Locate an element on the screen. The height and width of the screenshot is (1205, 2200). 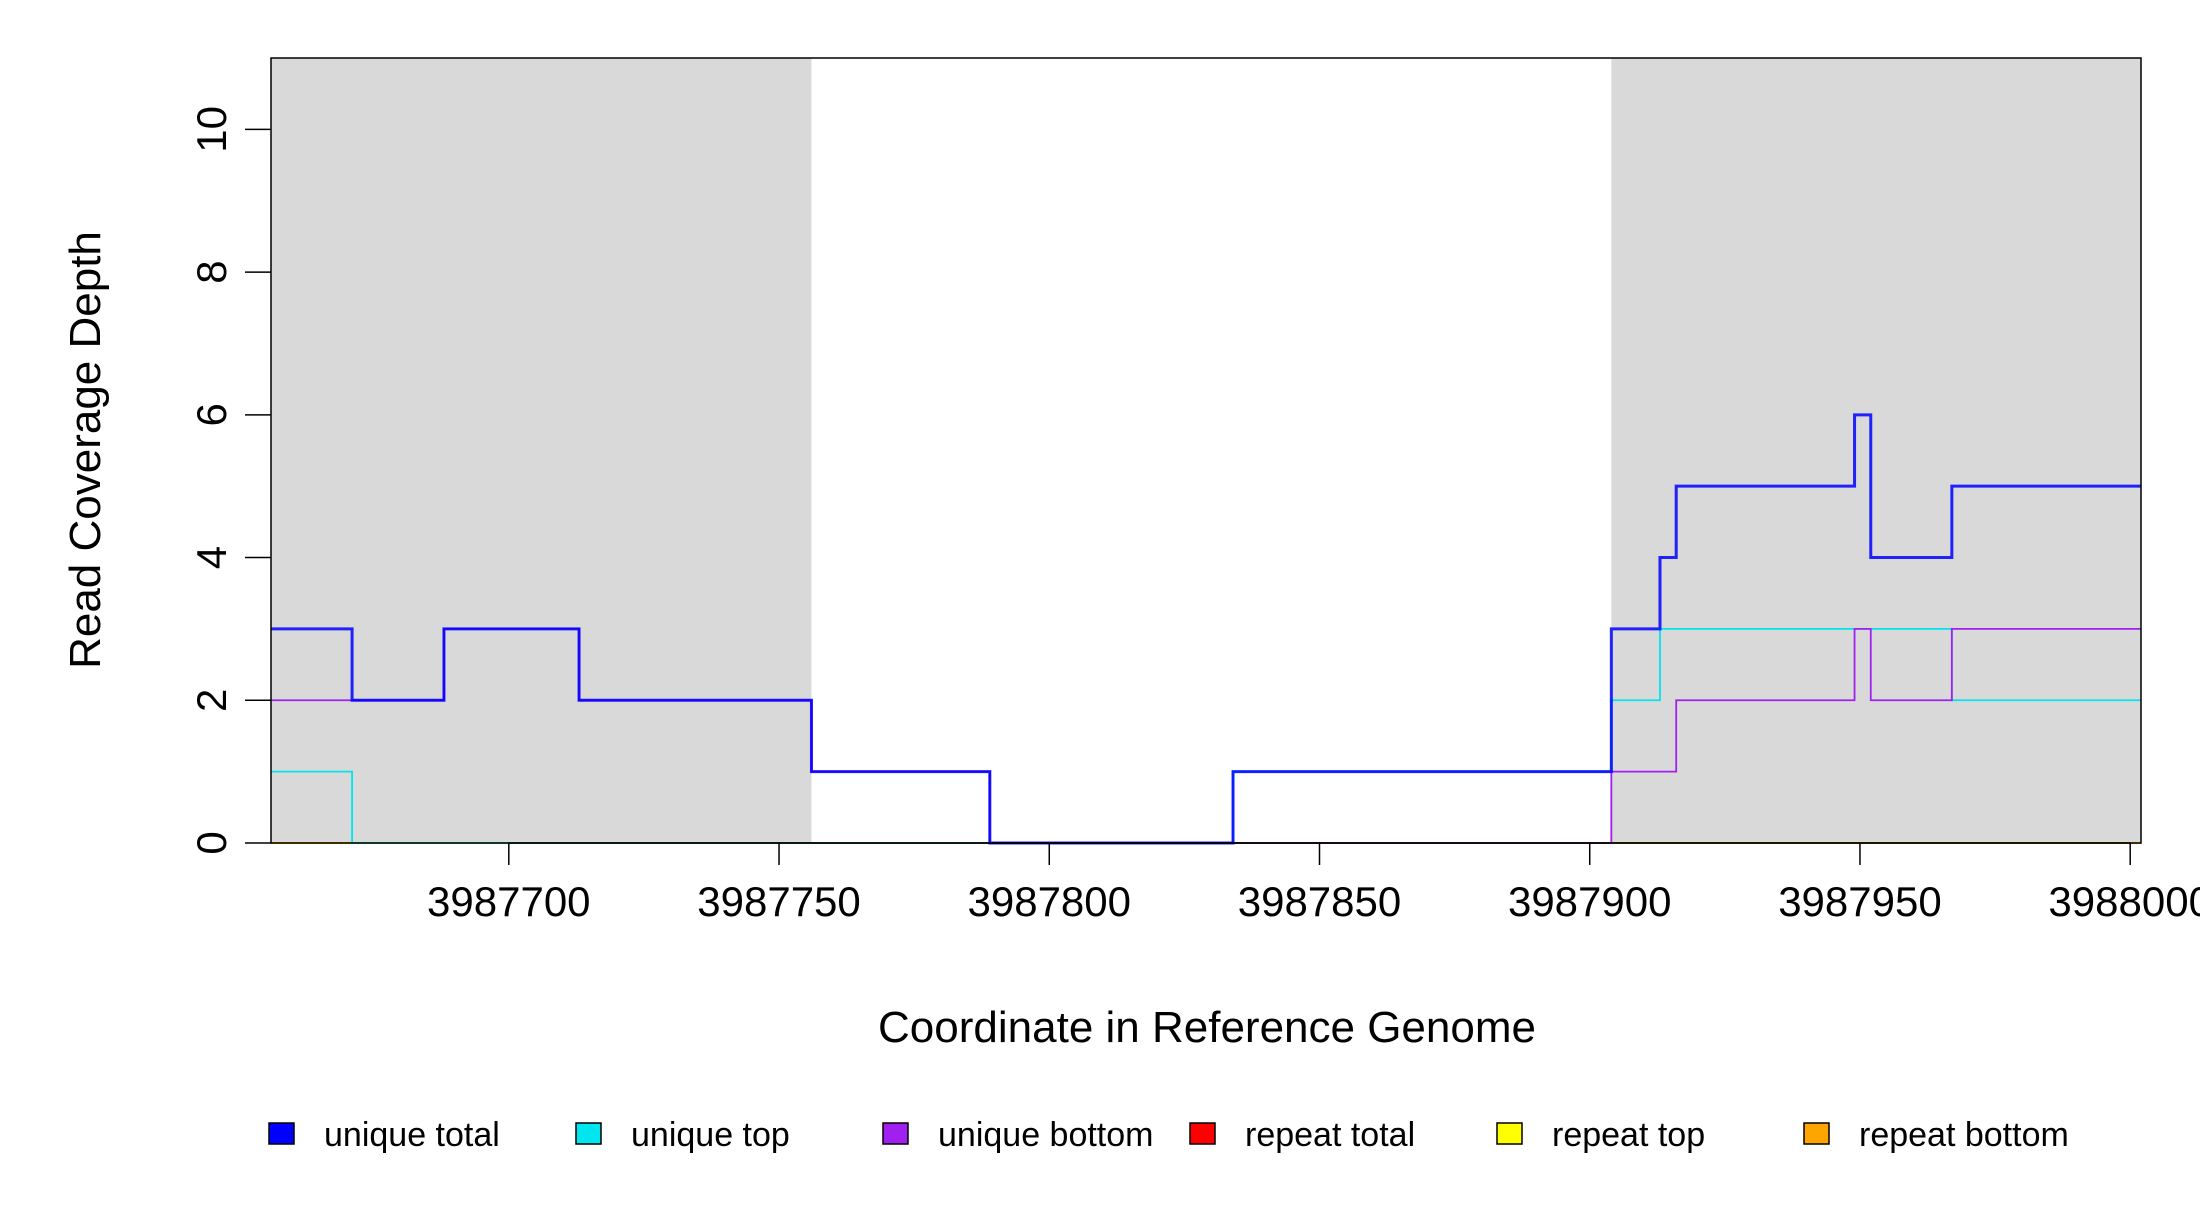
y-tick-label: 4 is located at coordinates (211, 557).